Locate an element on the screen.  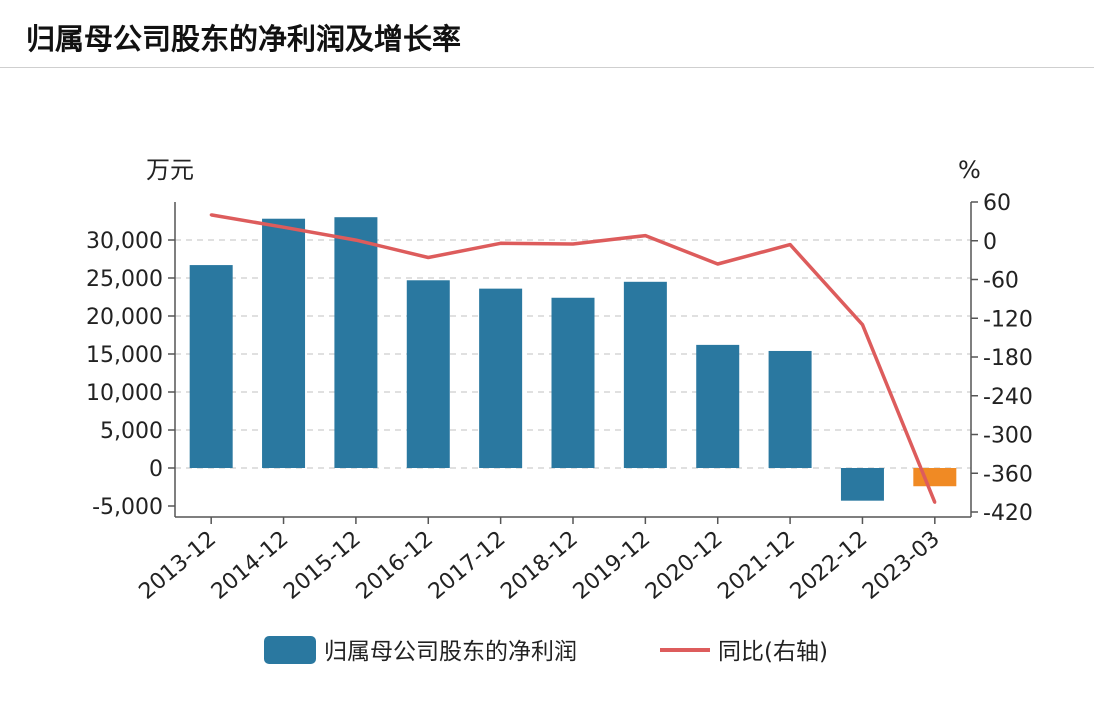
y-left-tick-label: 5,000 is located at coordinates (131, 431).